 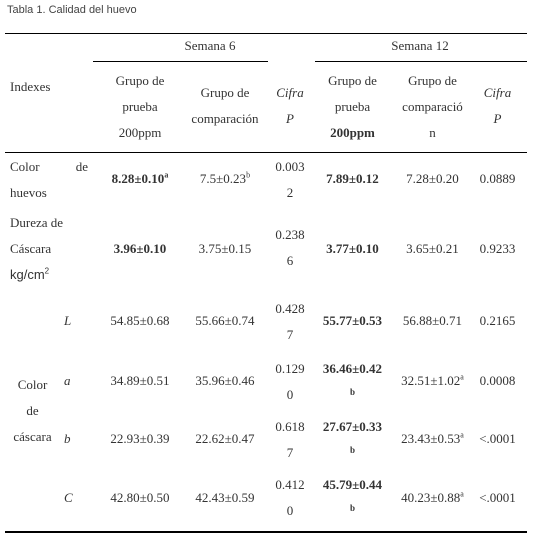 What do you see at coordinates (290, 105) in the screenshot?
I see `cifra-p-header-w6: Cifra P` at bounding box center [290, 105].